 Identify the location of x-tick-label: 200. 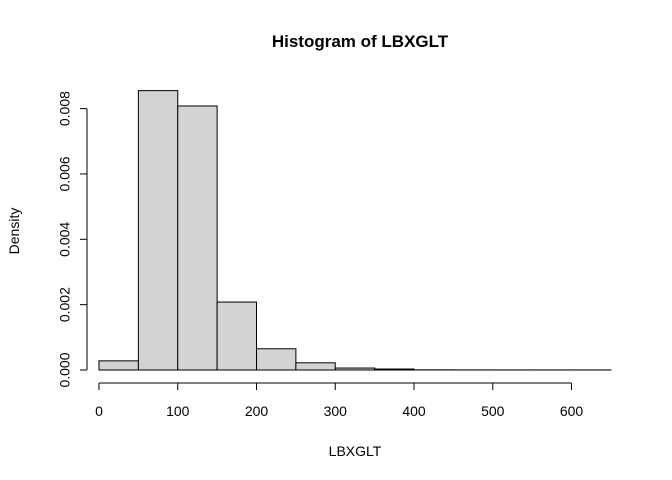
(257, 411).